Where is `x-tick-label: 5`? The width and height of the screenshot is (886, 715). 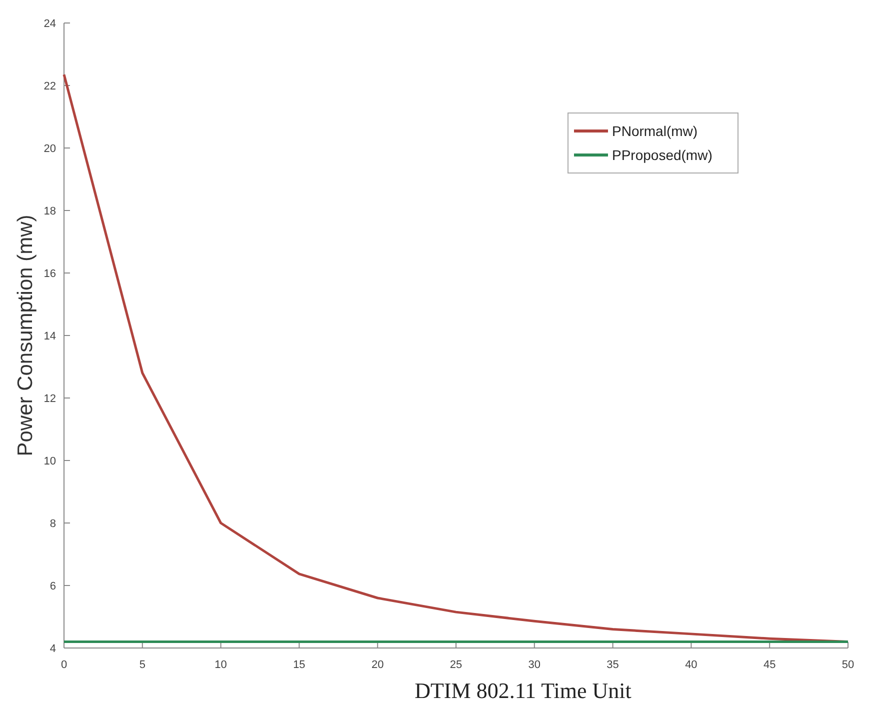 x-tick-label: 5 is located at coordinates (142, 665).